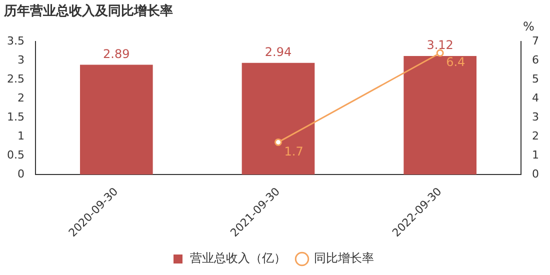 This screenshot has width=550, height=275. I want to click on data-label: 2.89, so click(116, 53).